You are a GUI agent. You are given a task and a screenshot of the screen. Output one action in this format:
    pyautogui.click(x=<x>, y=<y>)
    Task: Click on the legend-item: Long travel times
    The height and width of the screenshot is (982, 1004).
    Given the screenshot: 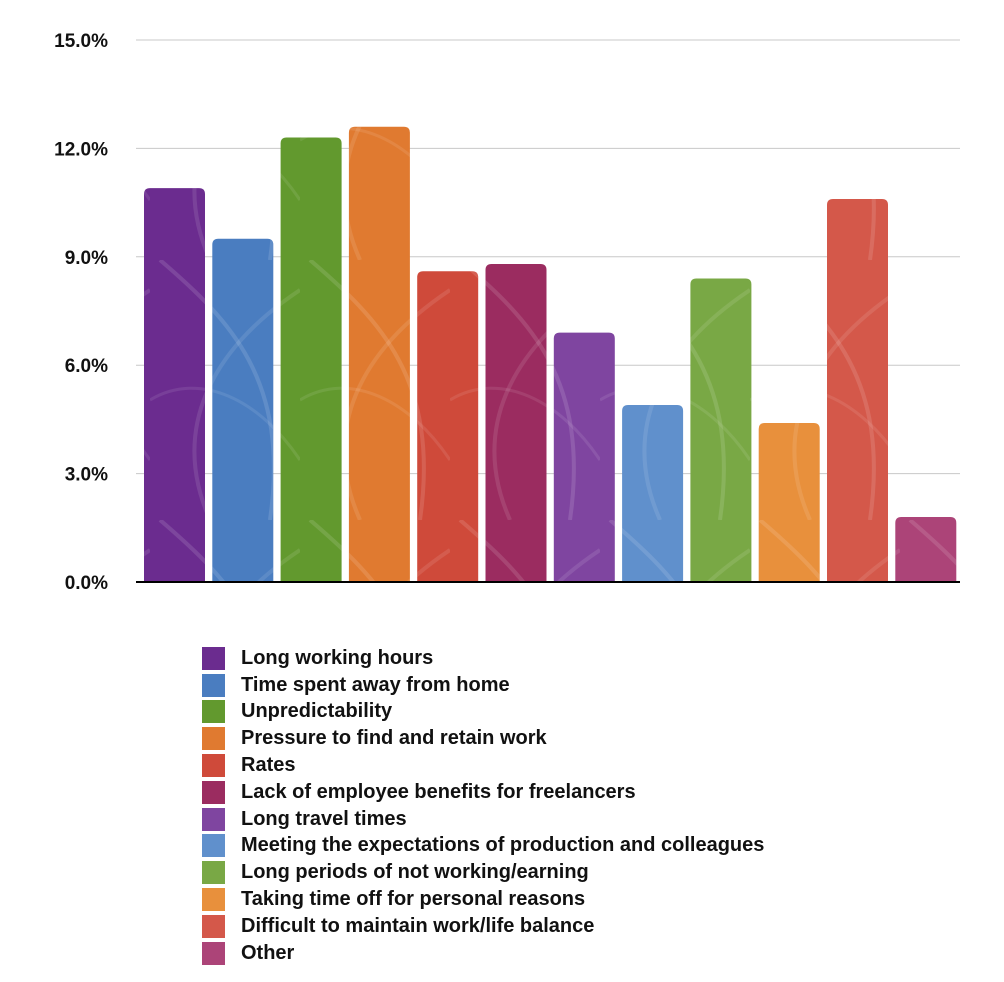 What is the action you would take?
    pyautogui.click(x=483, y=819)
    